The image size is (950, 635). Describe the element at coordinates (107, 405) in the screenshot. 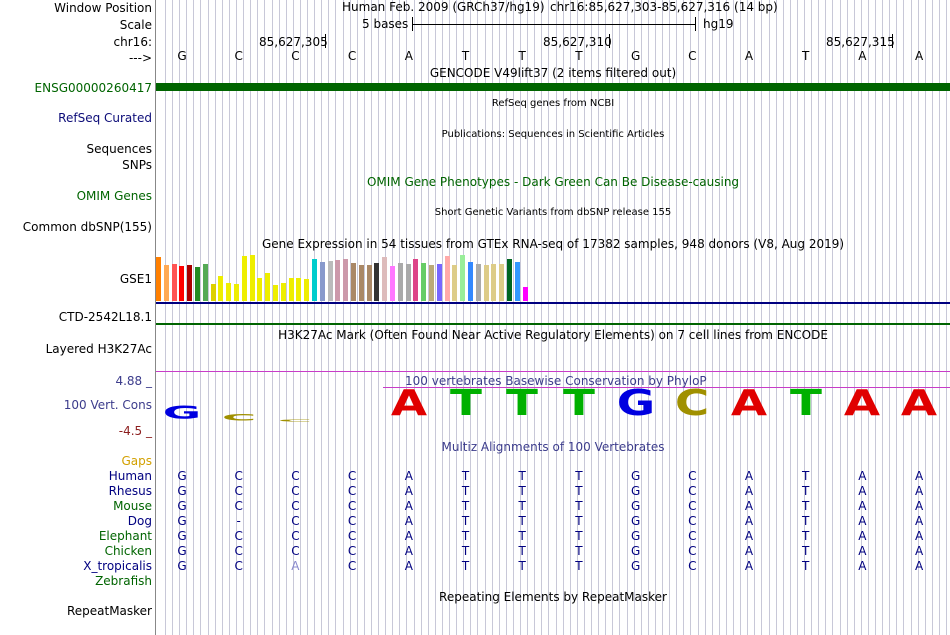

I see `conservation-track-label: 100 Vert. Cons` at that location.